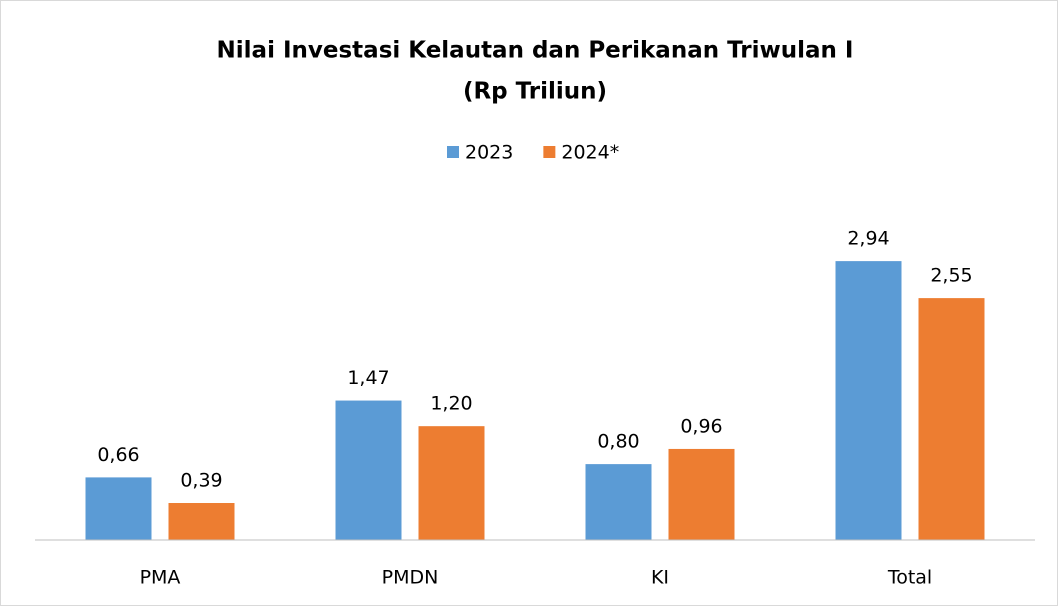 Image resolution: width=1058 pixels, height=606 pixels. What do you see at coordinates (909, 578) in the screenshot?
I see `x-tick-label: Total` at bounding box center [909, 578].